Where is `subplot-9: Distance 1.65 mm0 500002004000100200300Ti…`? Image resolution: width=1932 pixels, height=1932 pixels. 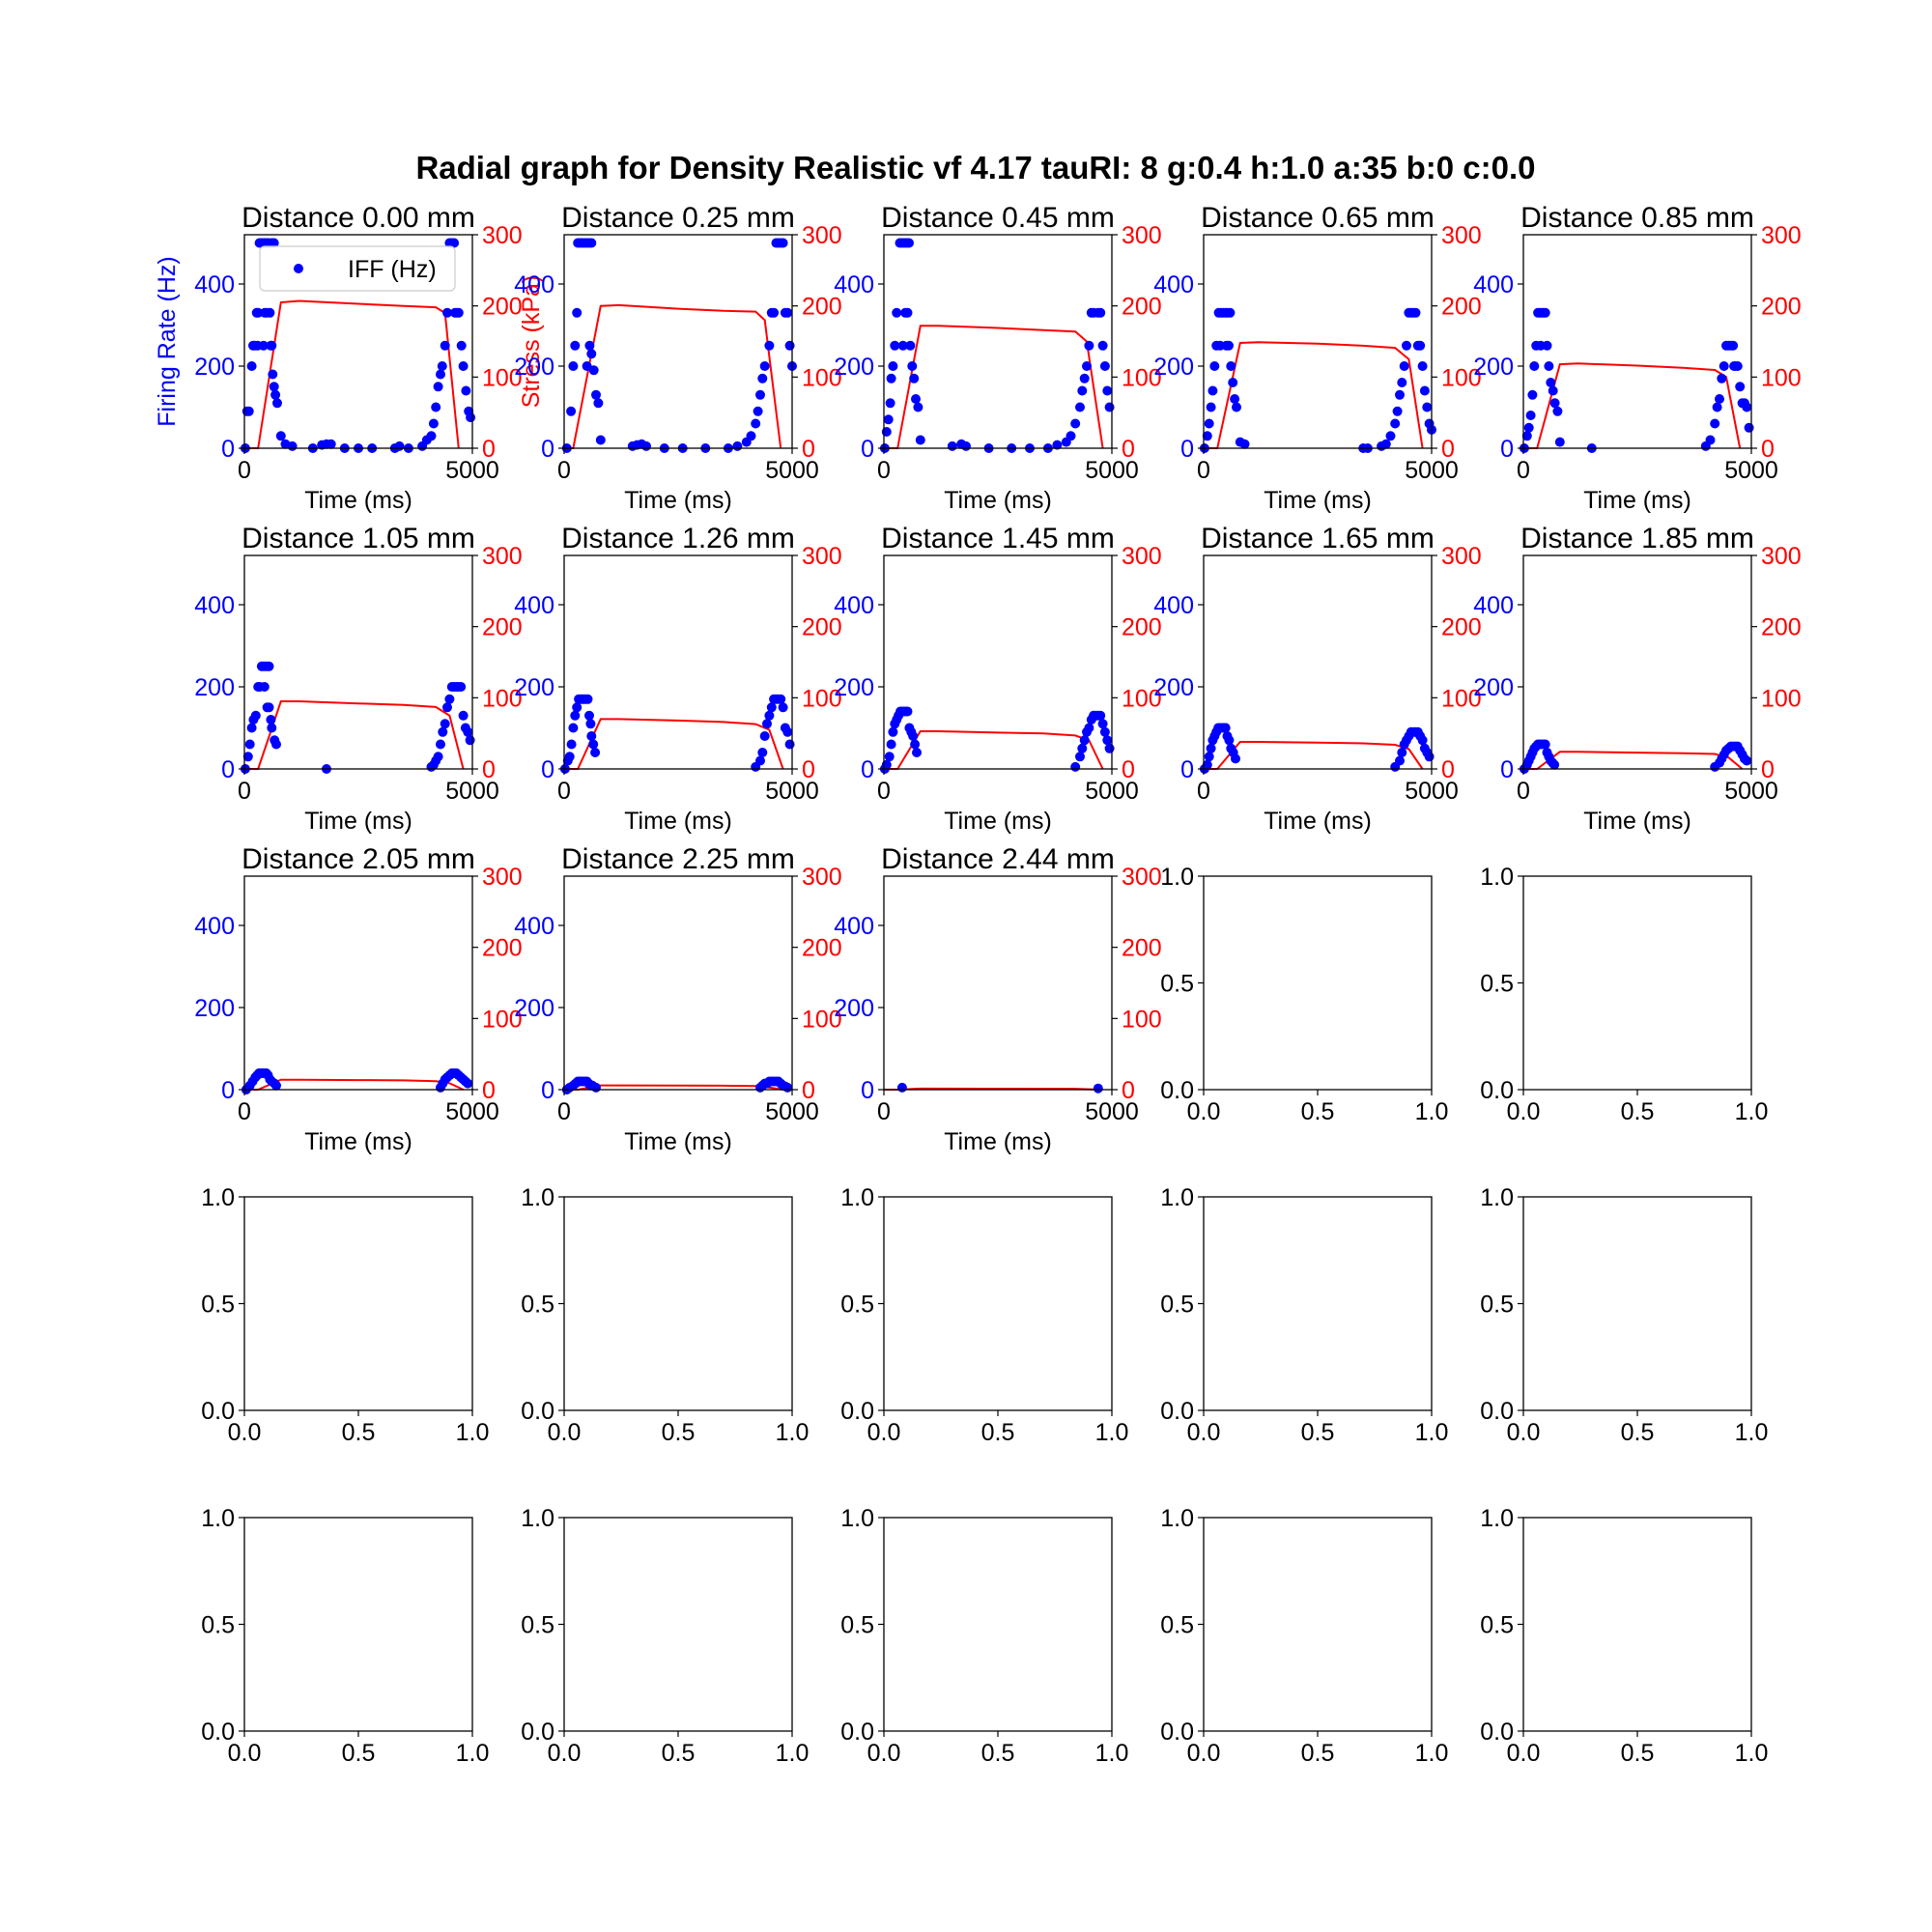
subplot-9: Distance 1.65 mm0 500002004000100200300Ti… is located at coordinates (1317, 679).